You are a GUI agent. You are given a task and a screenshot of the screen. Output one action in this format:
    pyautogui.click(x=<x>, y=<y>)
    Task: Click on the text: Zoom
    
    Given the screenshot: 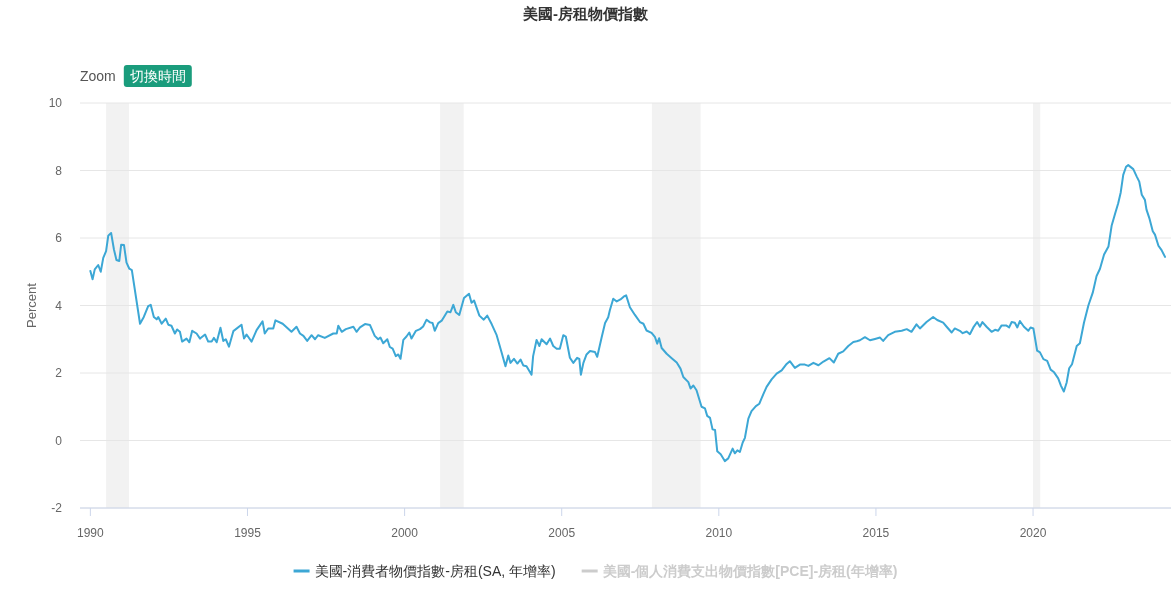 What is the action you would take?
    pyautogui.click(x=98, y=76)
    